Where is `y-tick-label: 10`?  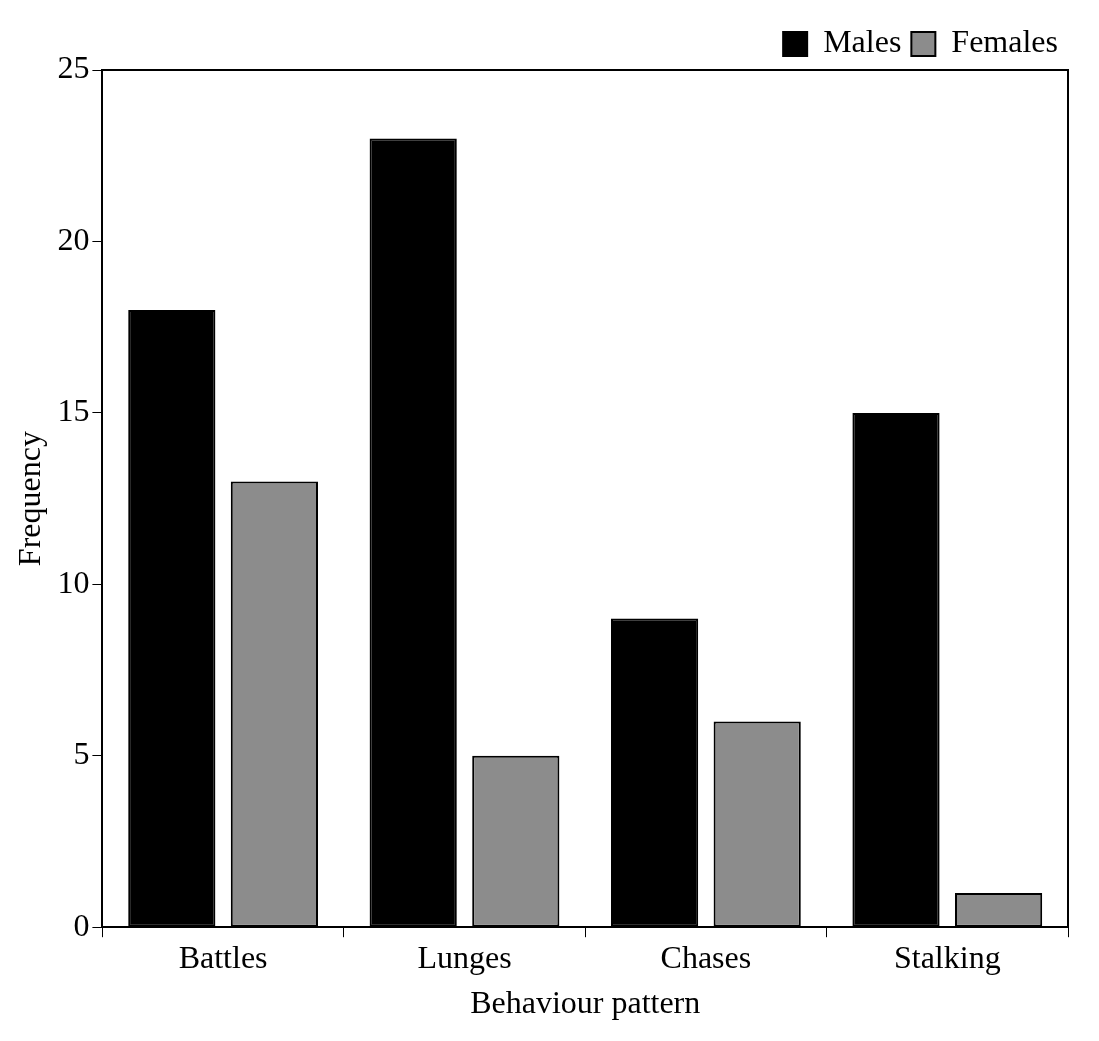
y-tick-label: 10 is located at coordinates (73, 581).